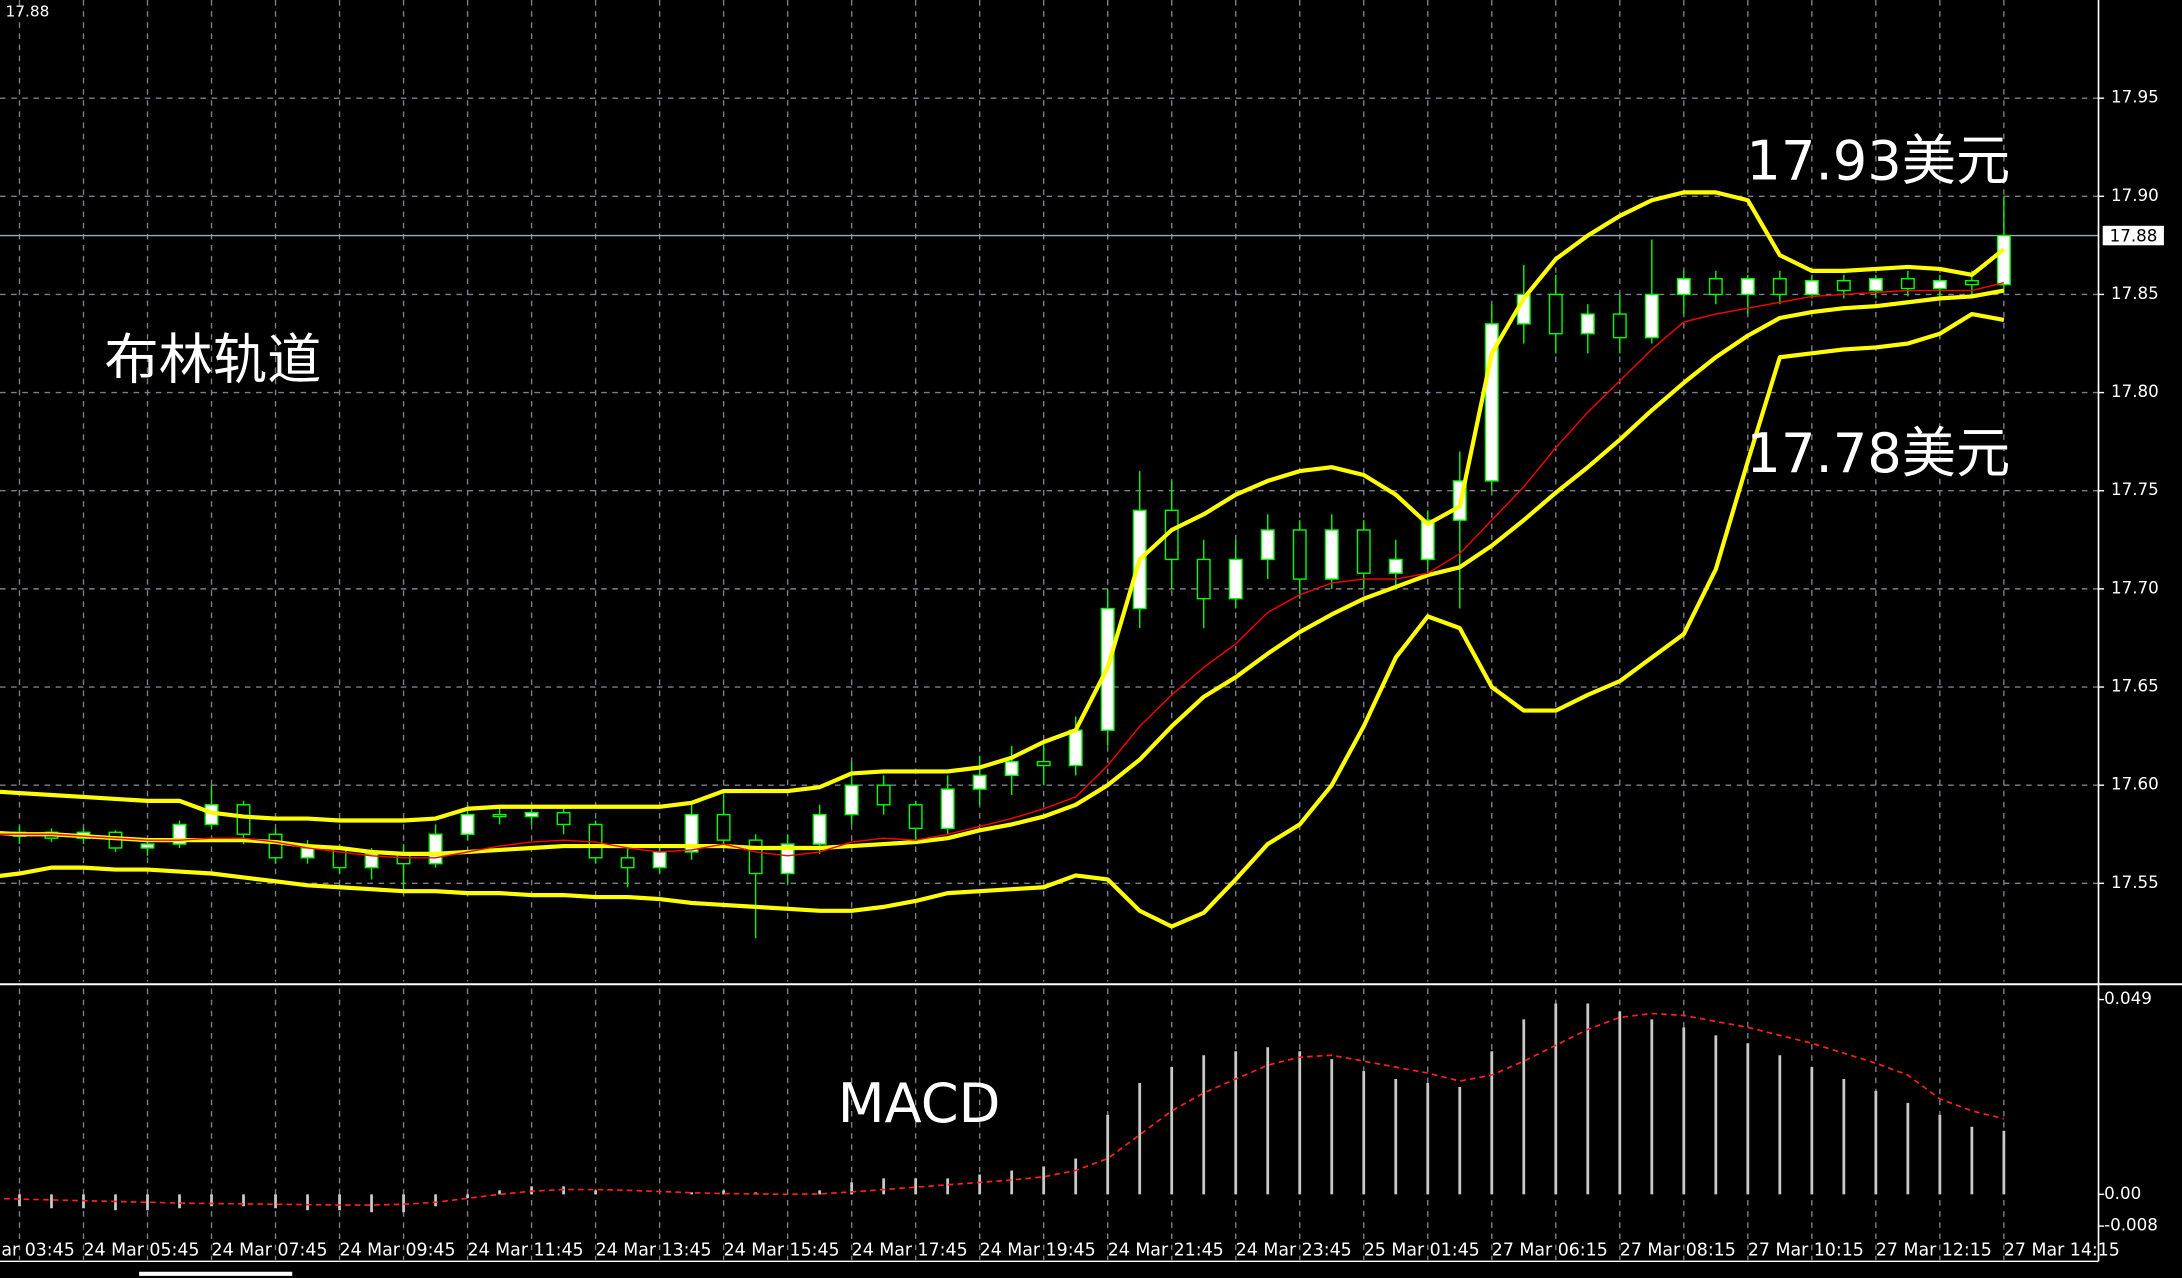 The image size is (2182, 1278). I want to click on x-tick-label: 27 Mar 10:15, so click(1806, 1251).